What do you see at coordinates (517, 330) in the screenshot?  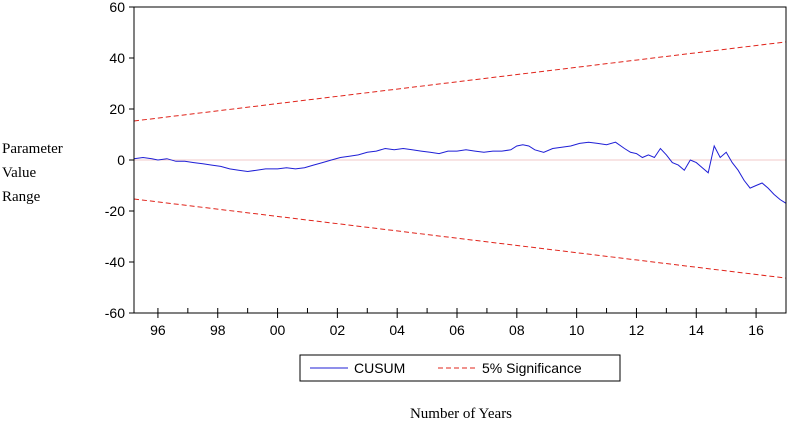 I see `x-tick-label: 08` at bounding box center [517, 330].